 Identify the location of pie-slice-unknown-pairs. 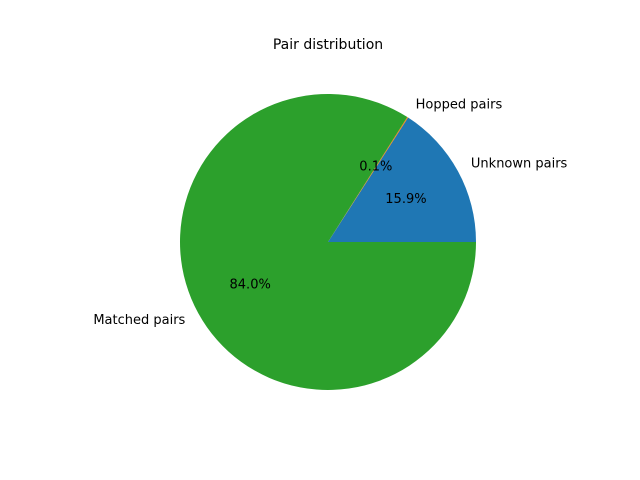
(402, 179).